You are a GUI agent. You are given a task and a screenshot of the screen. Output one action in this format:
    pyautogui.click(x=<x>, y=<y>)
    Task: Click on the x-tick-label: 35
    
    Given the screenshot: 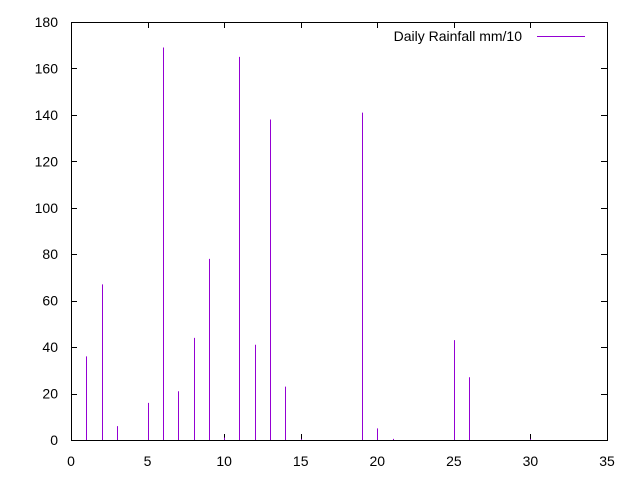 What is the action you would take?
    pyautogui.click(x=607, y=461)
    